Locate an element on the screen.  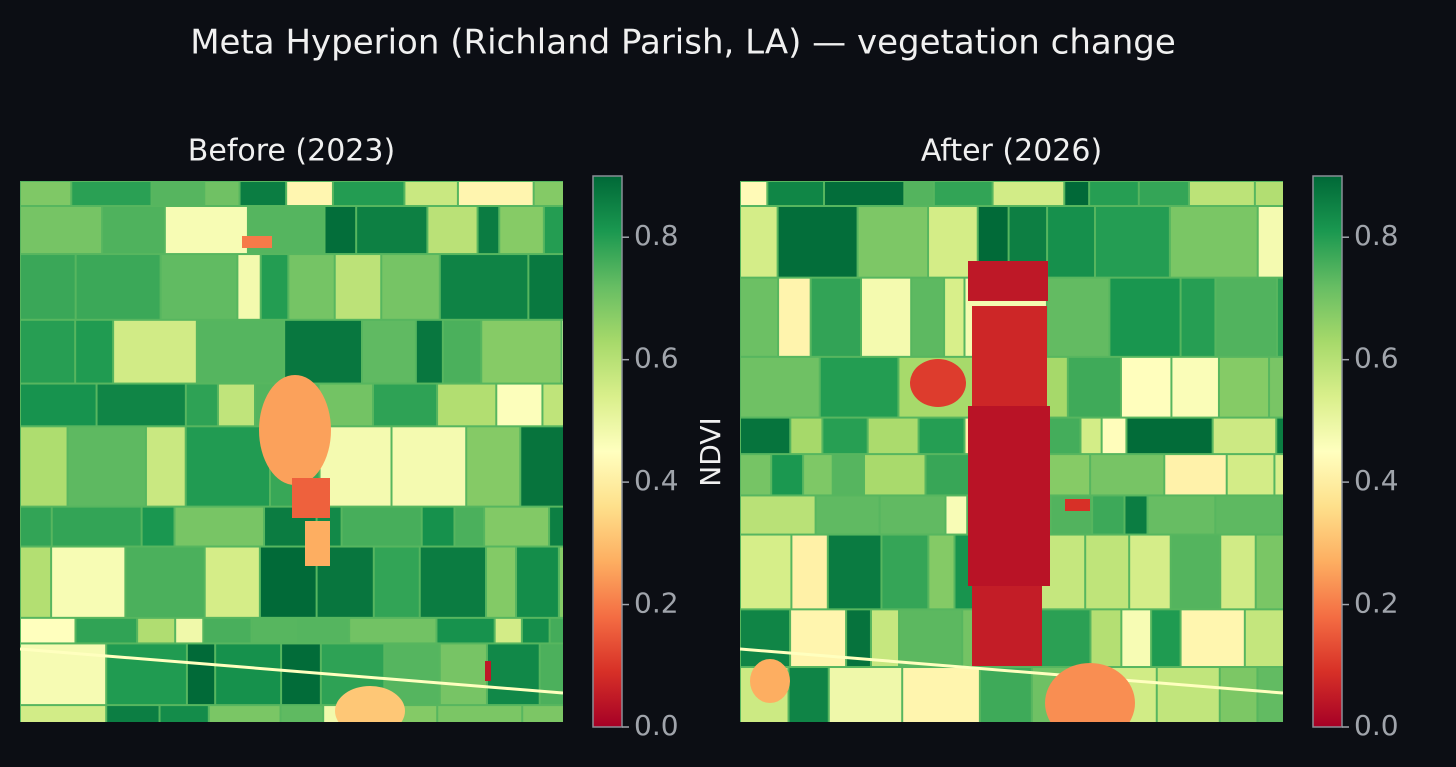
colorbar-tick-label: 0.8 is located at coordinates (1376, 235).